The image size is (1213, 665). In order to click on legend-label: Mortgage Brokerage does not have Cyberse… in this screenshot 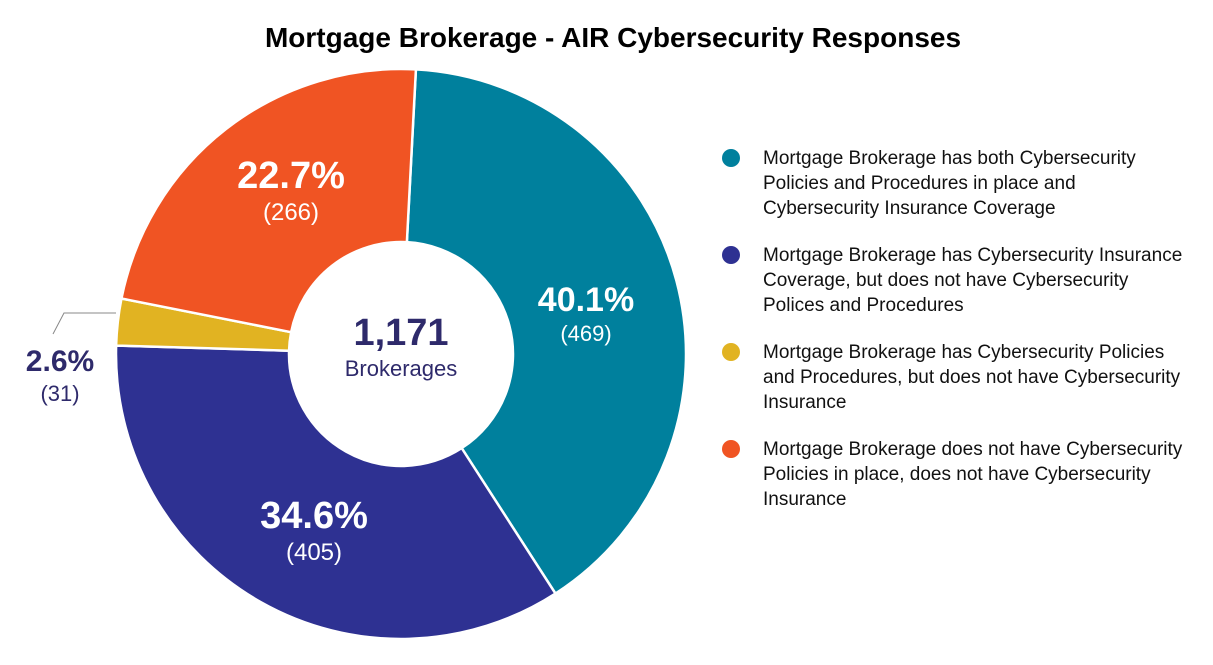, I will do `click(973, 474)`.